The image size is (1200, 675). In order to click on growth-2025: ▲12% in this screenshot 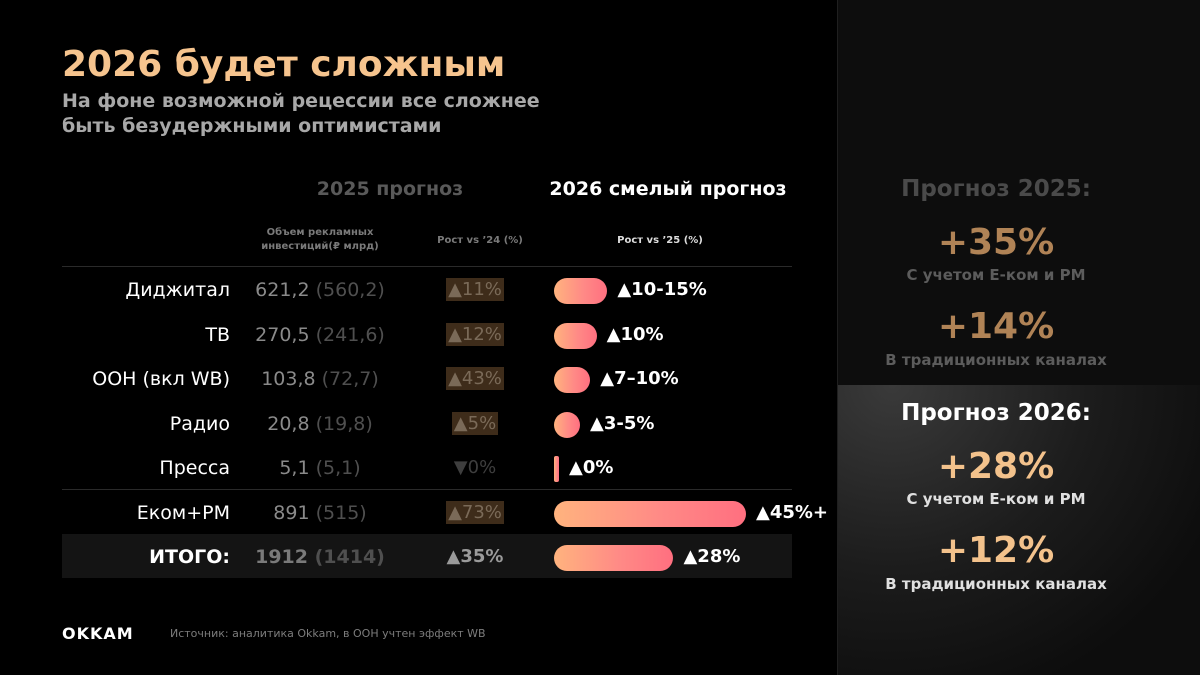, I will do `click(475, 335)`.